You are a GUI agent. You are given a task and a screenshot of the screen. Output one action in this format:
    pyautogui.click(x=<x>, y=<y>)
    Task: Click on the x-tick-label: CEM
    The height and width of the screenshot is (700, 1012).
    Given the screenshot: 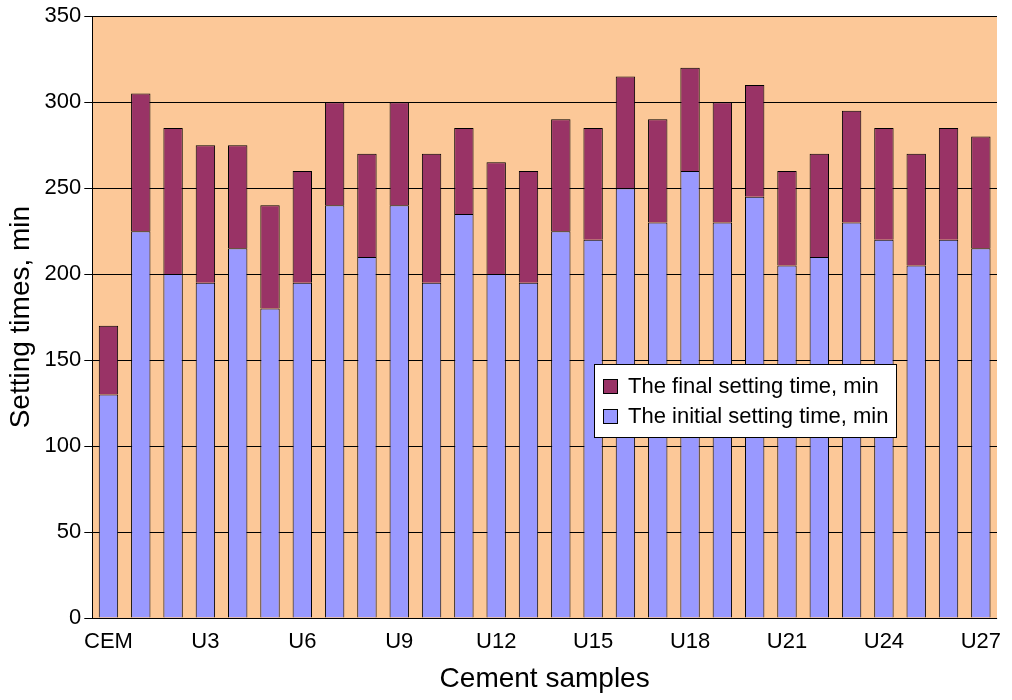 What is the action you would take?
    pyautogui.click(x=108, y=641)
    